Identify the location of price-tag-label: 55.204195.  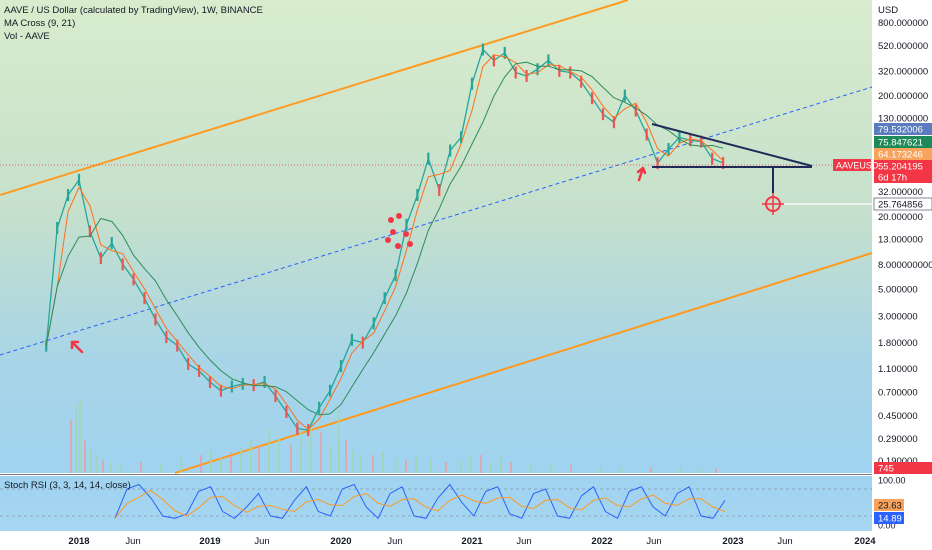
(900, 167).